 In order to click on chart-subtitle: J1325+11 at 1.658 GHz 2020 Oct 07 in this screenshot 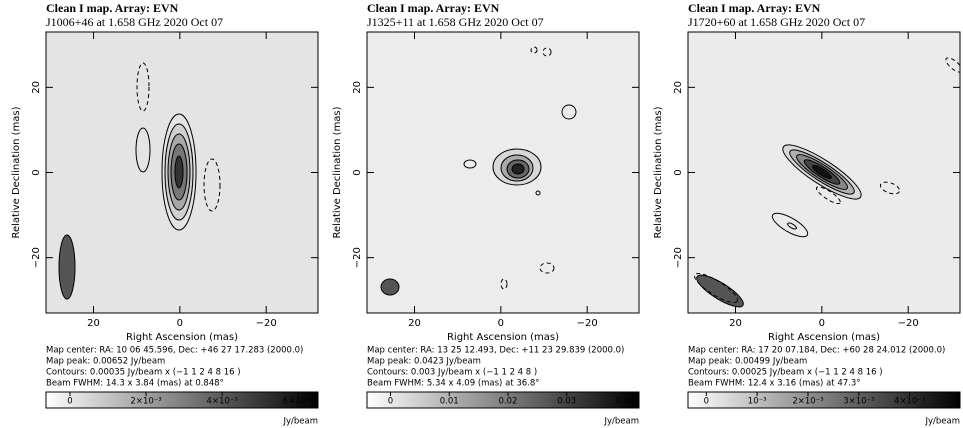, I will do `click(455, 22)`.